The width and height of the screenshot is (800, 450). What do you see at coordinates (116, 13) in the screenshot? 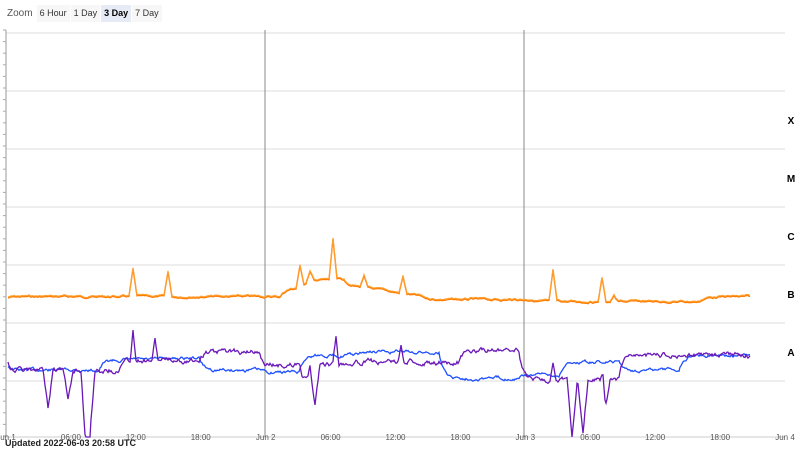
I see `zoom-3-day-button: 3 Day` at bounding box center [116, 13].